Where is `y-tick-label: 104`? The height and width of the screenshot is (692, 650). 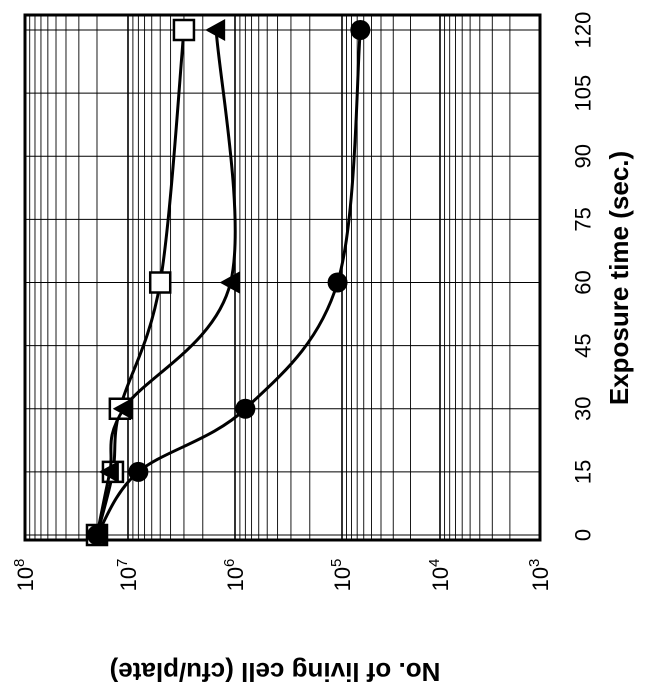
y-tick-label: 104 is located at coordinates (439, 575).